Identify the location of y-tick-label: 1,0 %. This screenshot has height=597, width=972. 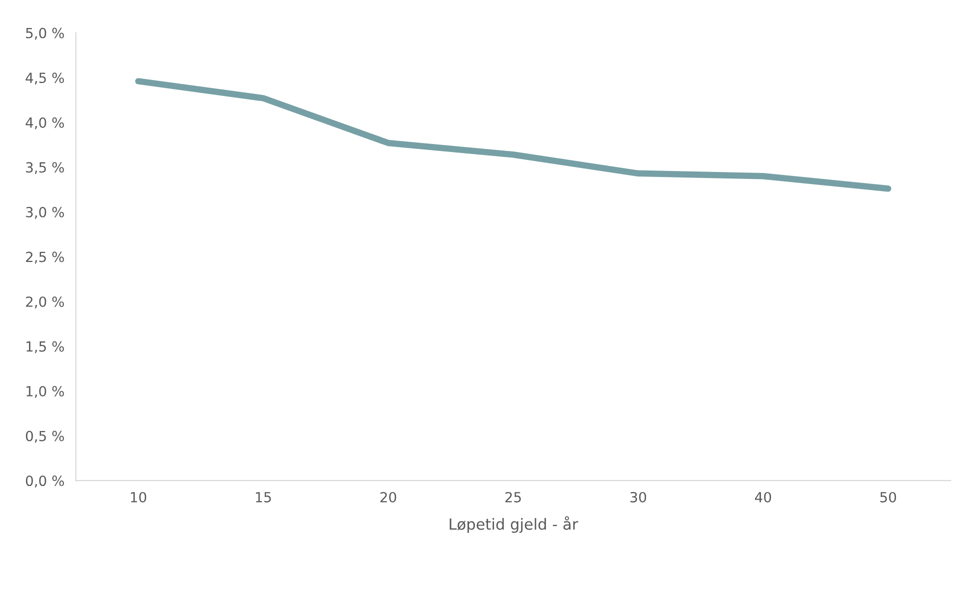
(45, 392).